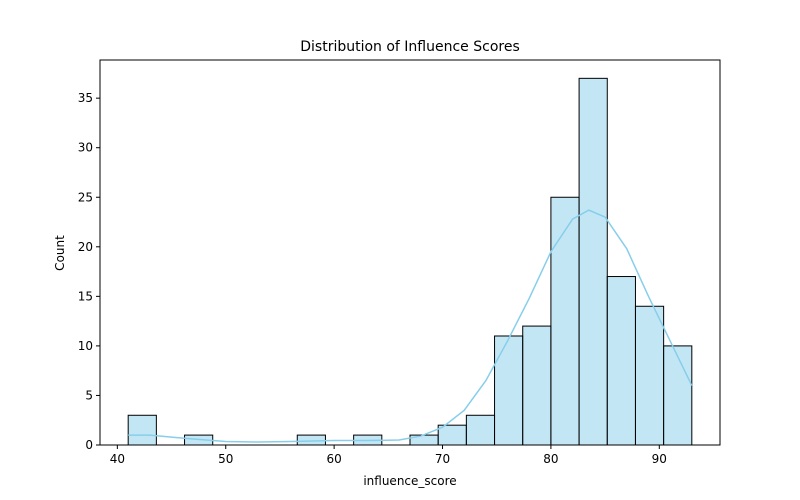 The image size is (800, 500). Describe the element at coordinates (89, 445) in the screenshot. I see `y-tick-label: 0` at that location.